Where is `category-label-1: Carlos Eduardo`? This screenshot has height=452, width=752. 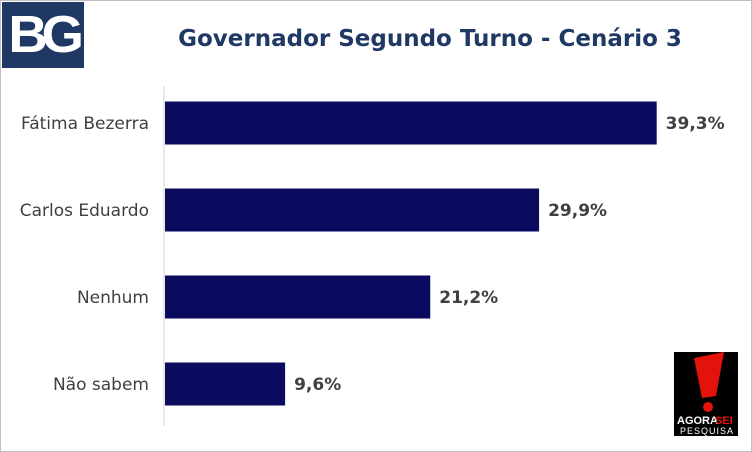
category-label-1: Carlos Eduardo is located at coordinates (84, 211).